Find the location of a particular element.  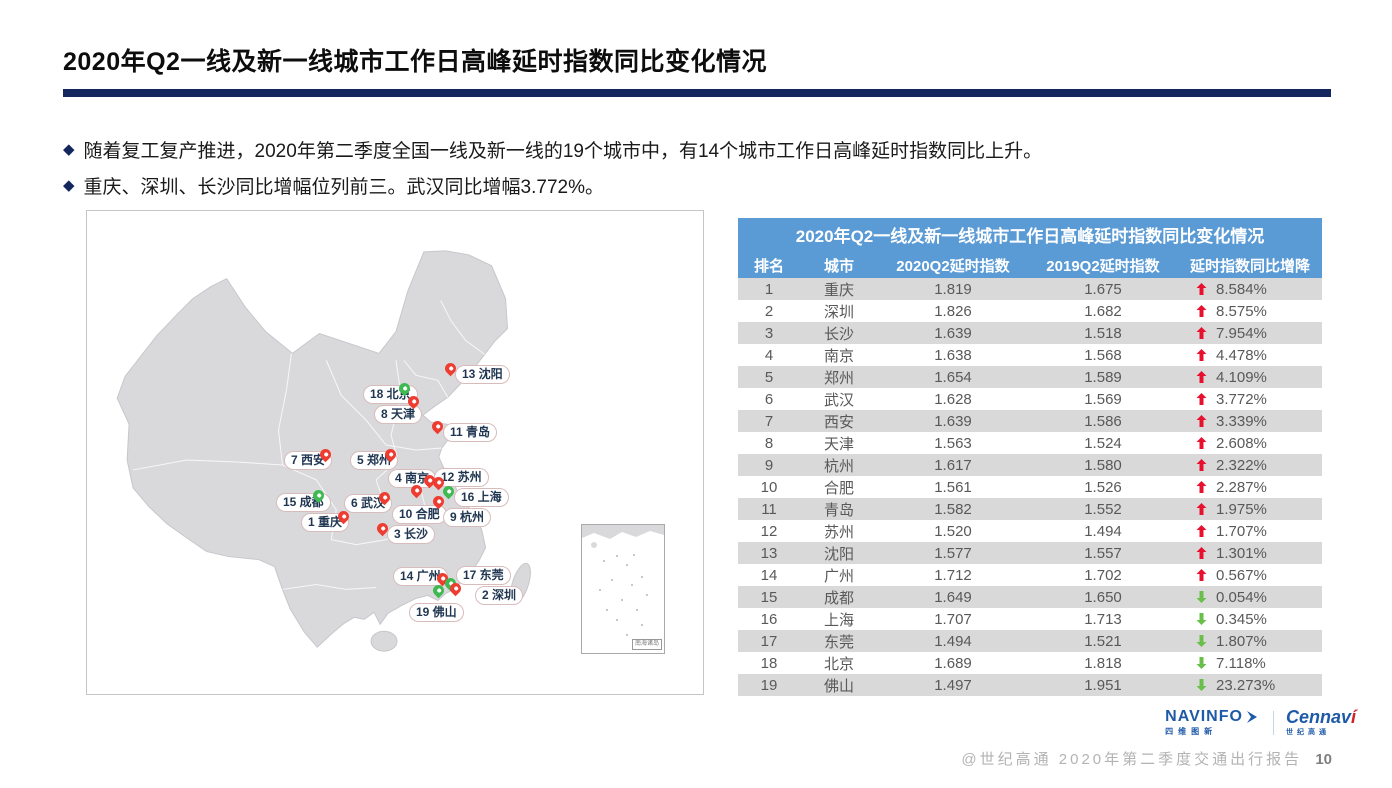

cell-city: 杭州 is located at coordinates (838, 466).